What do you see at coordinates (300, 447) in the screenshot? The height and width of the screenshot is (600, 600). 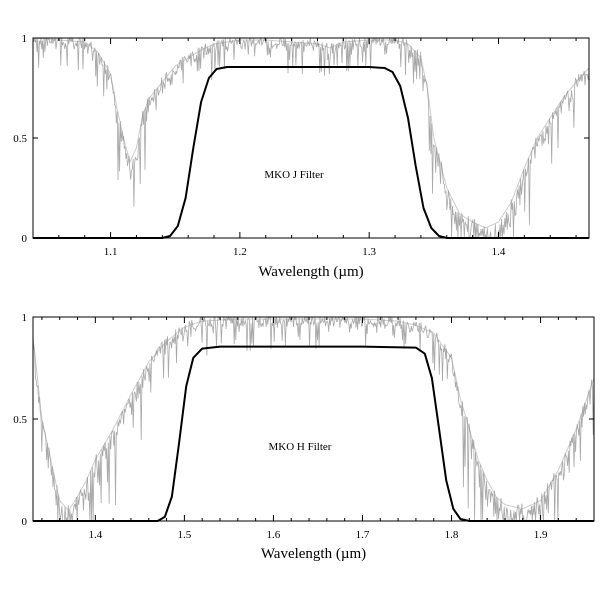 I see `filter-annotation: MKO H Filter` at bounding box center [300, 447].